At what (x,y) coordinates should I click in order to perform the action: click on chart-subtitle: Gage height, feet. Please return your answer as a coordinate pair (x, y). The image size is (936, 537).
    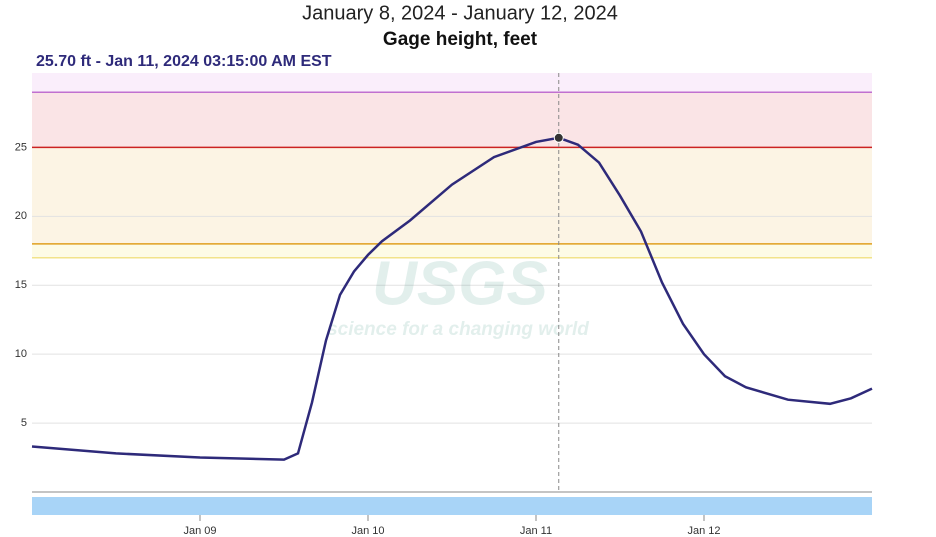
    Looking at the image, I should click on (460, 39).